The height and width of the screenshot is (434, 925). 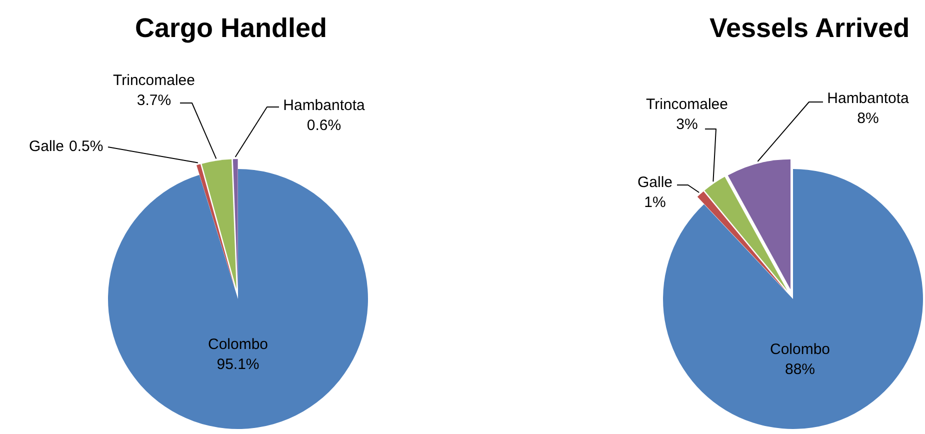 I want to click on chart-title: Cargo Handled, so click(x=231, y=28).